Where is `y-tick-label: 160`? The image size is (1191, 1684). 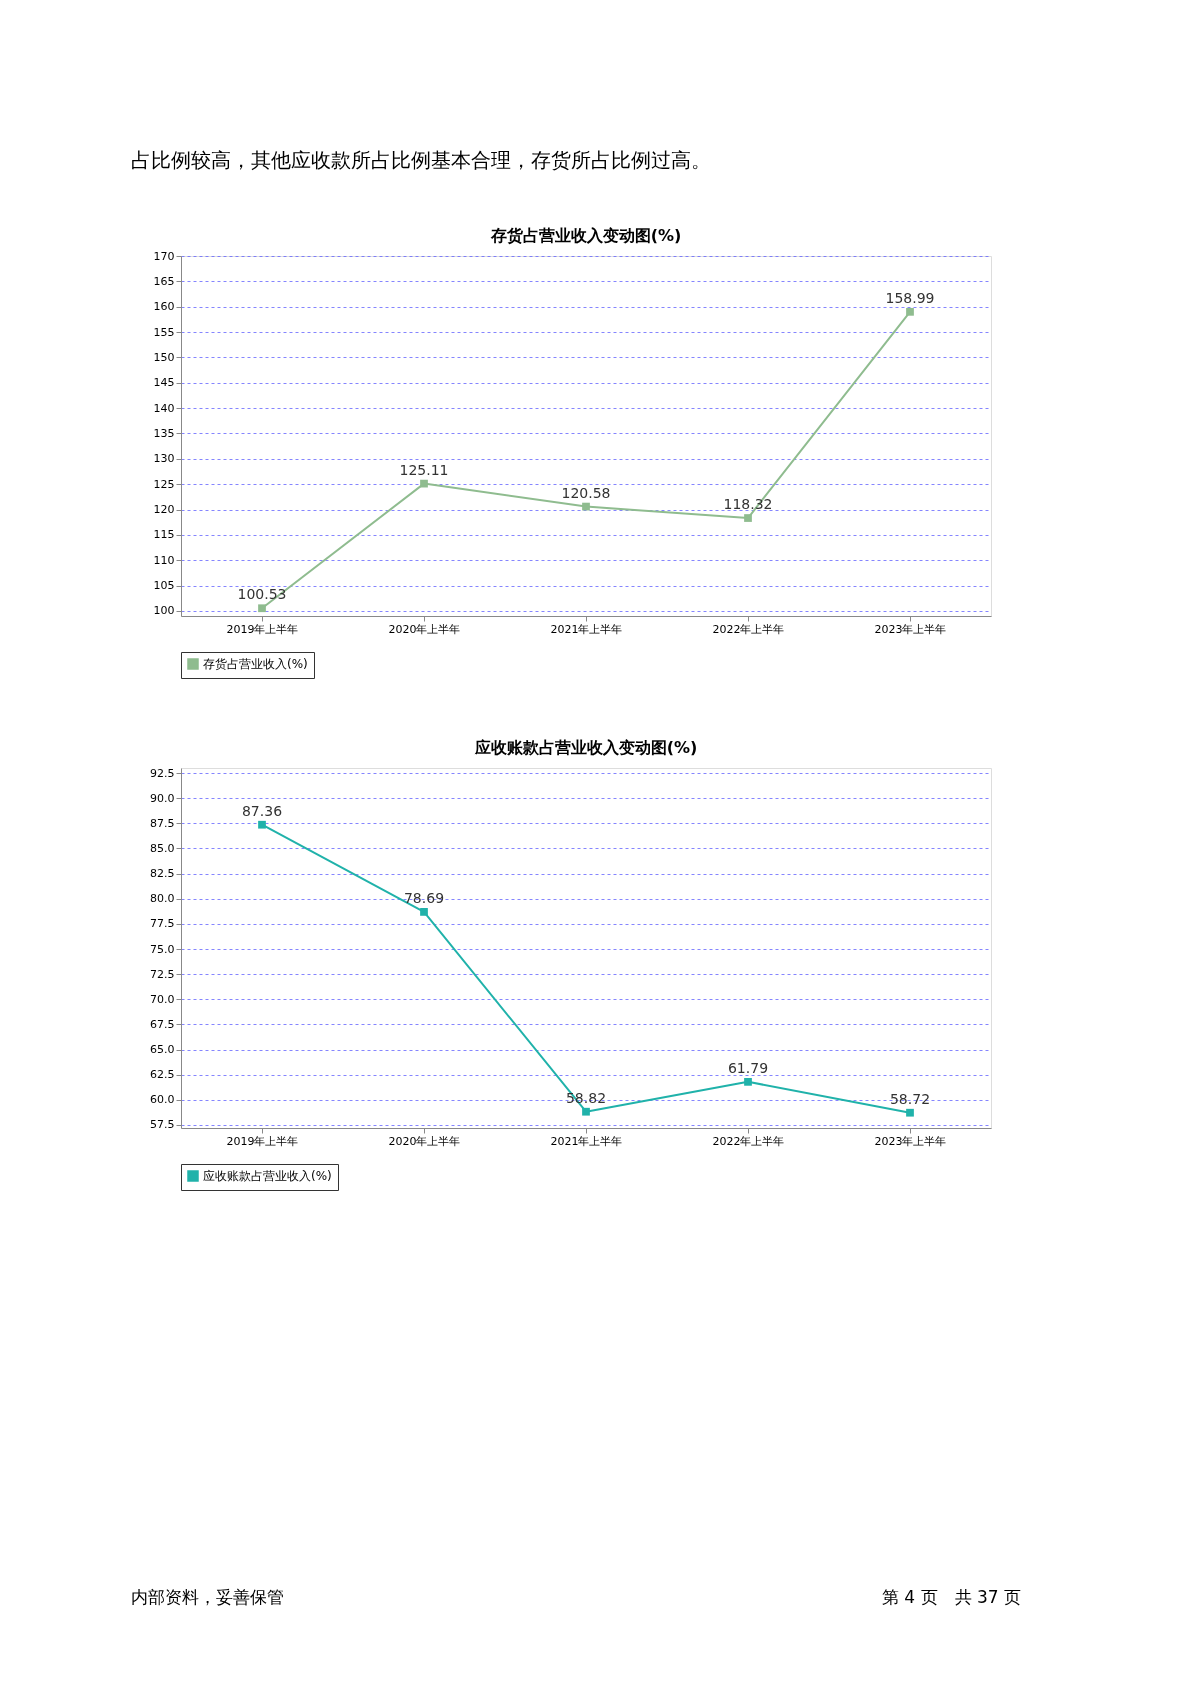
y-tick-label: 160 is located at coordinates (164, 307).